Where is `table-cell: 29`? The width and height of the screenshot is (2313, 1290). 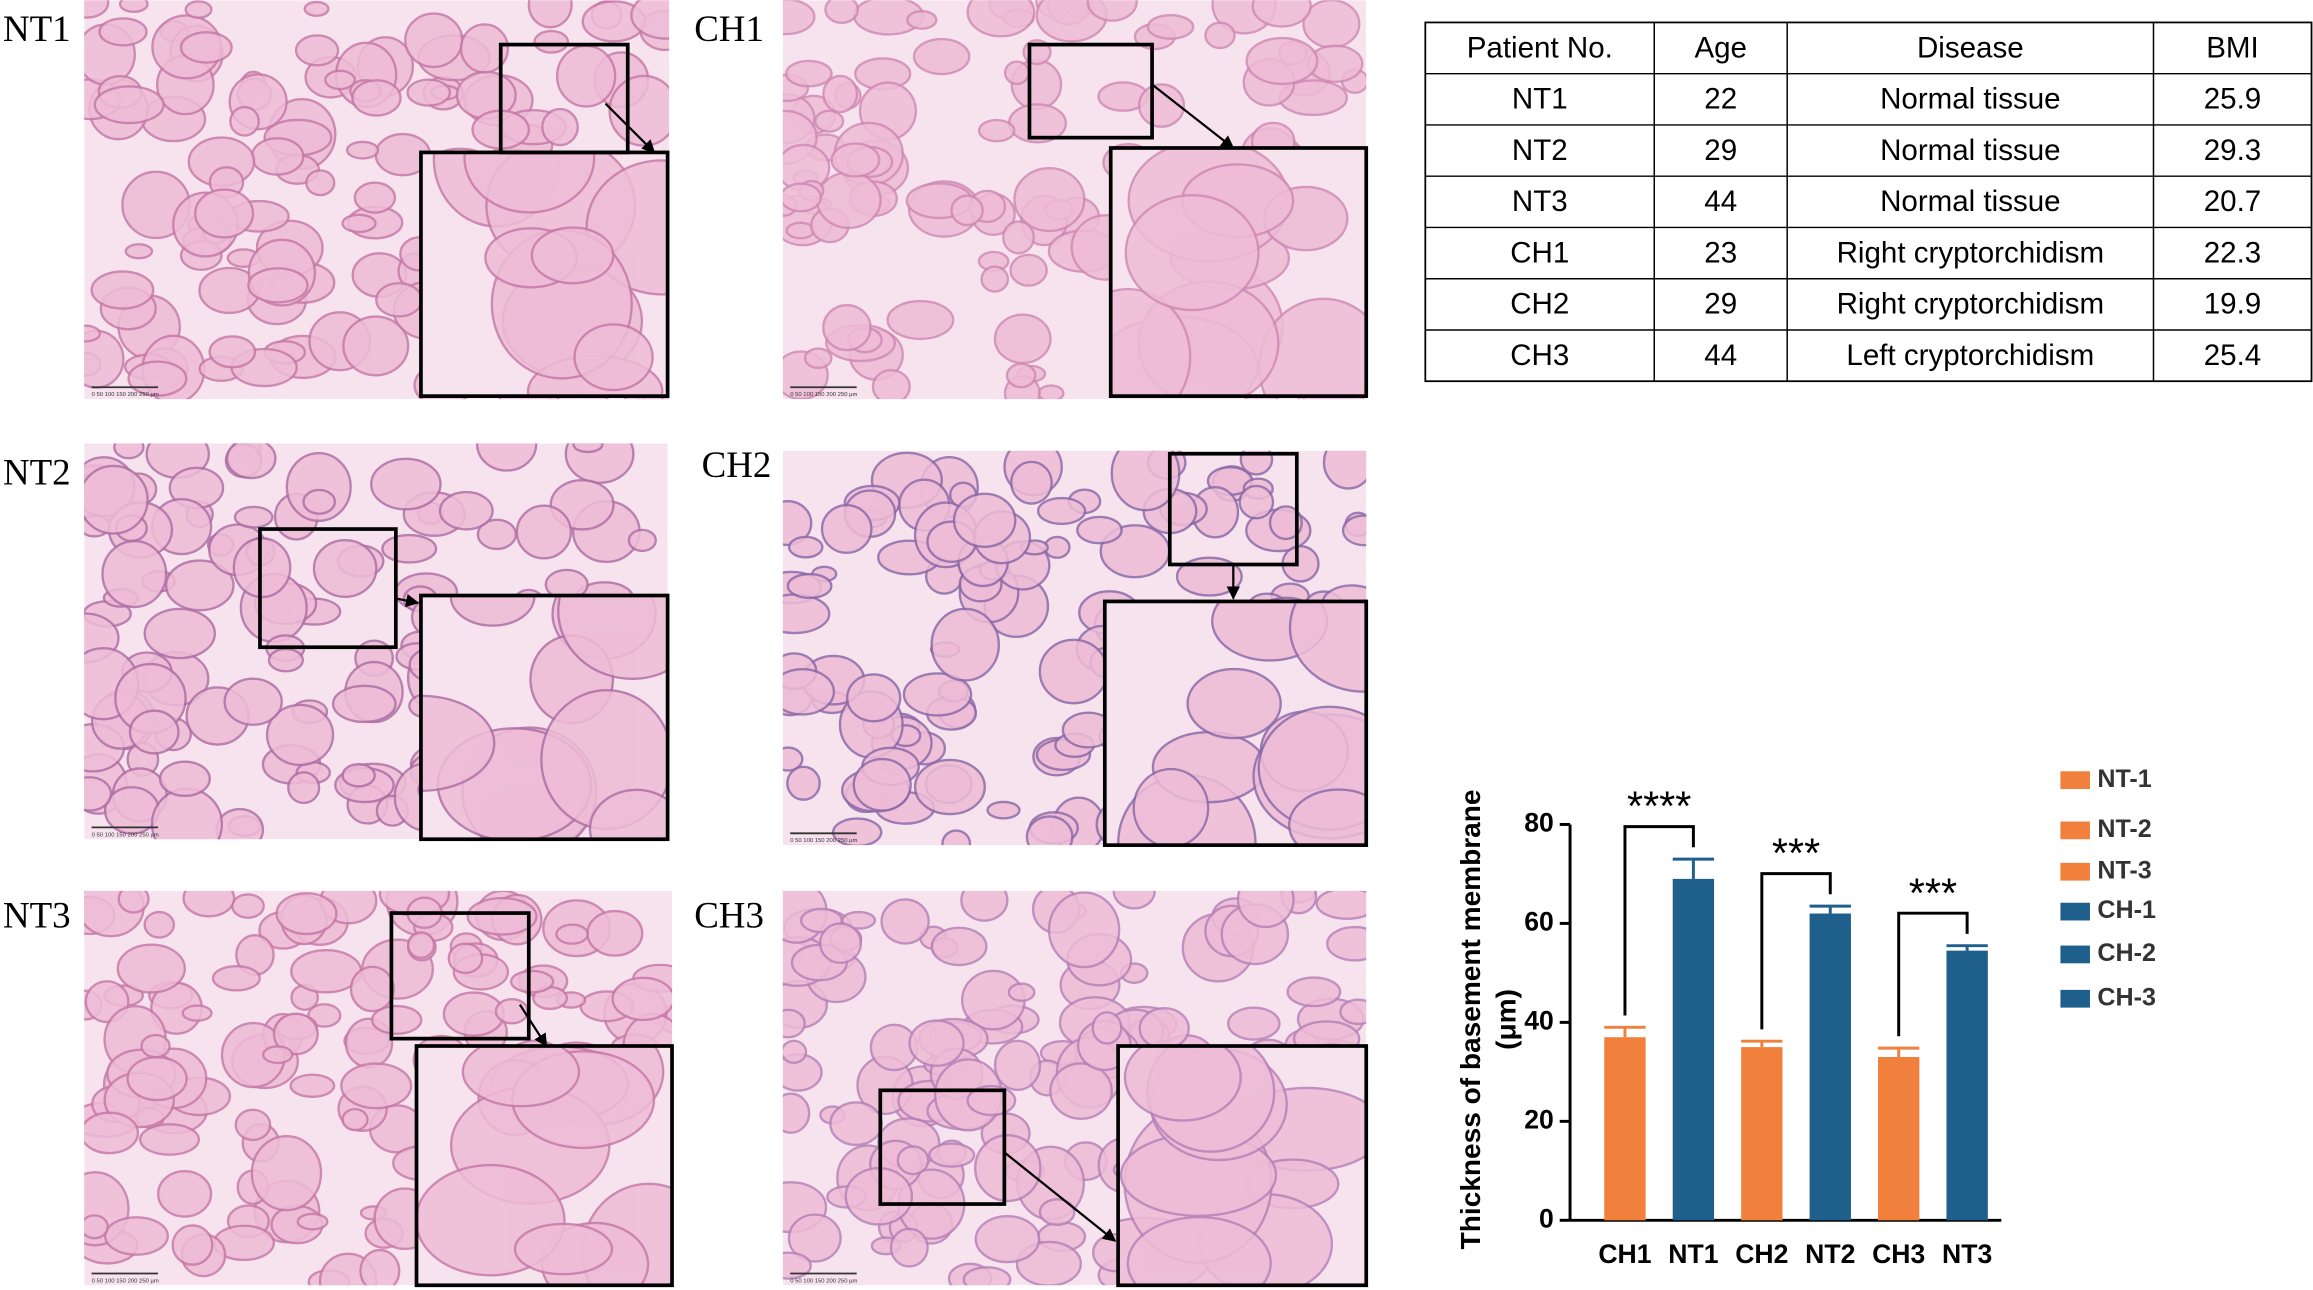 table-cell: 29 is located at coordinates (1720, 304).